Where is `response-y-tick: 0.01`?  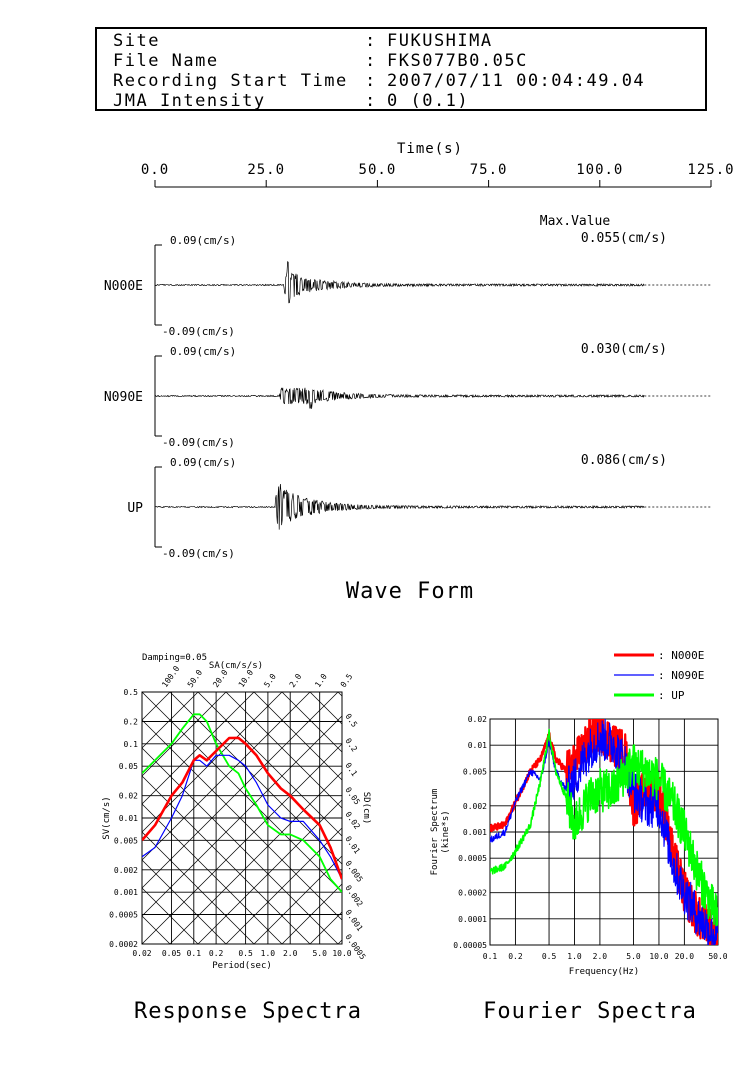
response-y-tick: 0.01 is located at coordinates (128, 818).